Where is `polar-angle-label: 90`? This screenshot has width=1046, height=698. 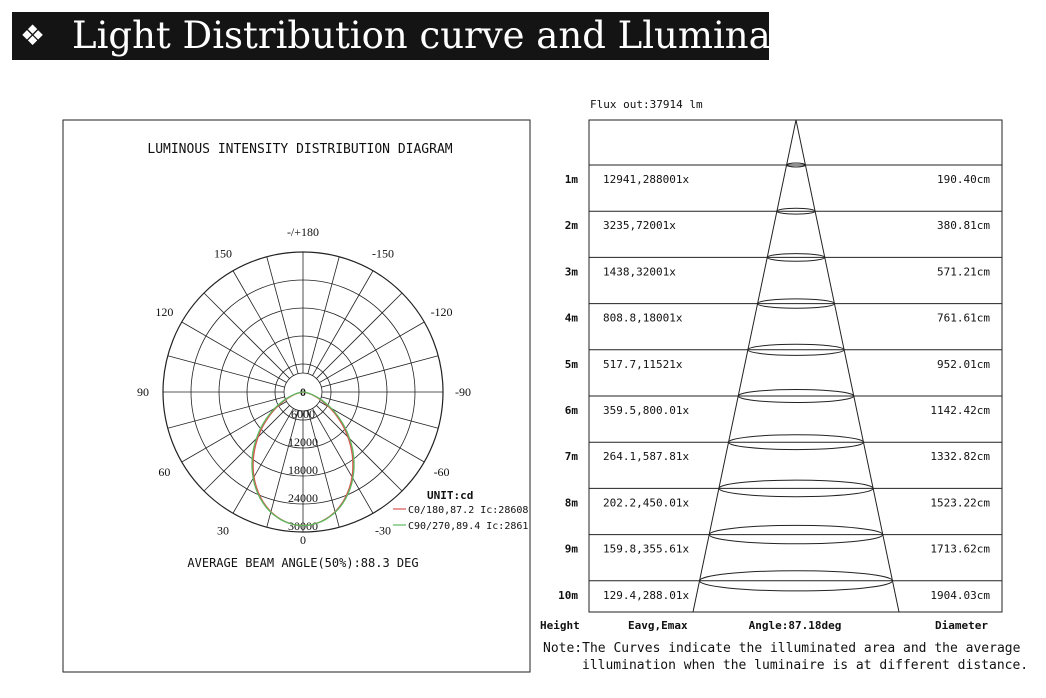
polar-angle-label: 90 is located at coordinates (143, 392).